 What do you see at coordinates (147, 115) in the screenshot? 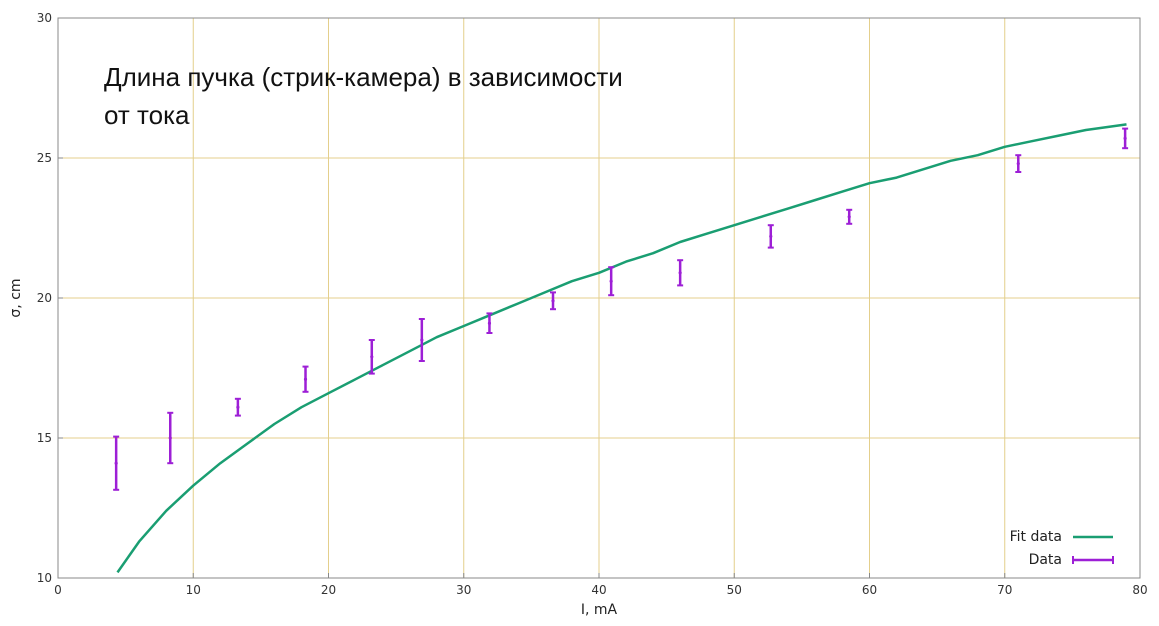
I see `chart-title-line-2: от тока` at bounding box center [147, 115].